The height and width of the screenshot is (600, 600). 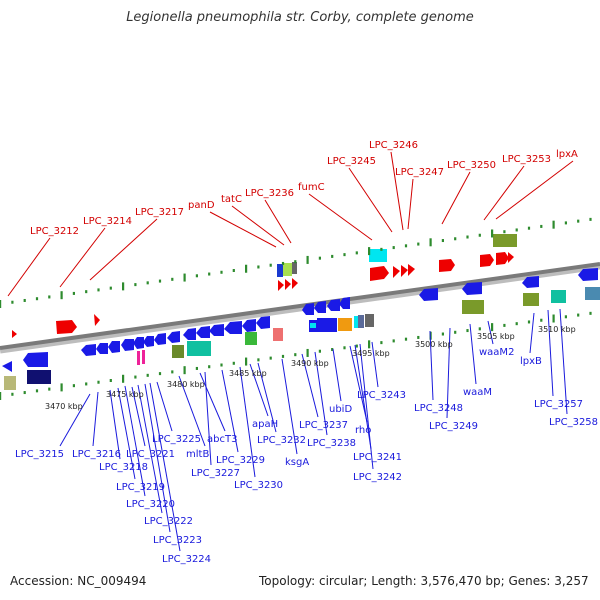 I want to click on gene-label: LPC_3236, so click(x=269, y=193).